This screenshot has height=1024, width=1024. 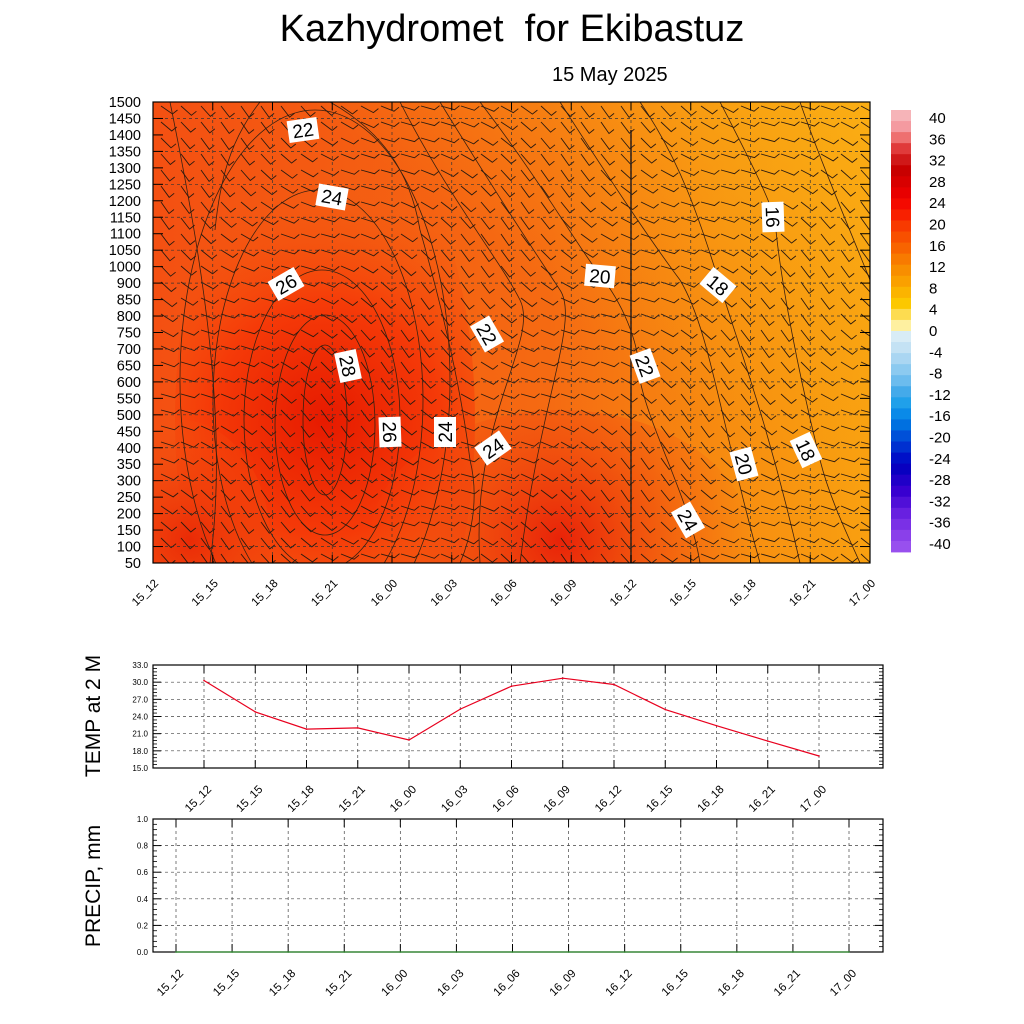 What do you see at coordinates (937, 161) in the screenshot?
I see `colorbar-label: 32` at bounding box center [937, 161].